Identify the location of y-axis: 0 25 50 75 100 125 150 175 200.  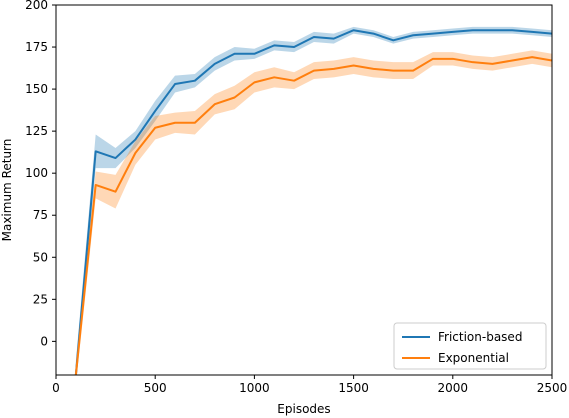
(40, 174).